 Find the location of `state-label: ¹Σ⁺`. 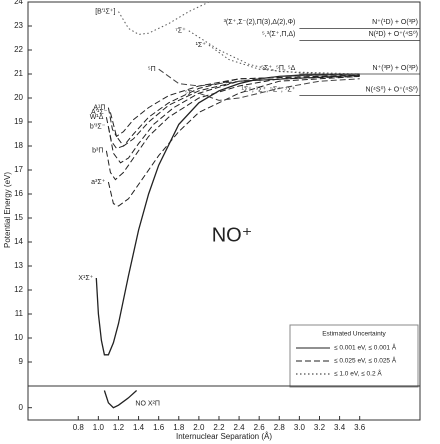

state-label: ¹Σ⁺ is located at coordinates (201, 45).